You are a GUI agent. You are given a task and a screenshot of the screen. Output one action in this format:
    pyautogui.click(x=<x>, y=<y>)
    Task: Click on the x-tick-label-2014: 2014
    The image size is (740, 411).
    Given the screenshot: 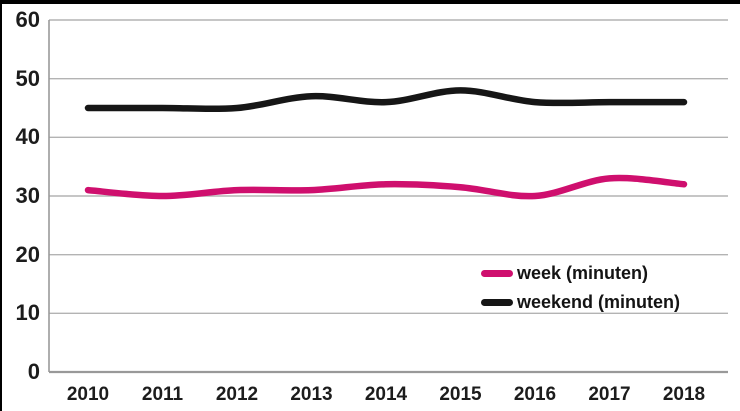 What is the action you would take?
    pyautogui.click(x=386, y=394)
    